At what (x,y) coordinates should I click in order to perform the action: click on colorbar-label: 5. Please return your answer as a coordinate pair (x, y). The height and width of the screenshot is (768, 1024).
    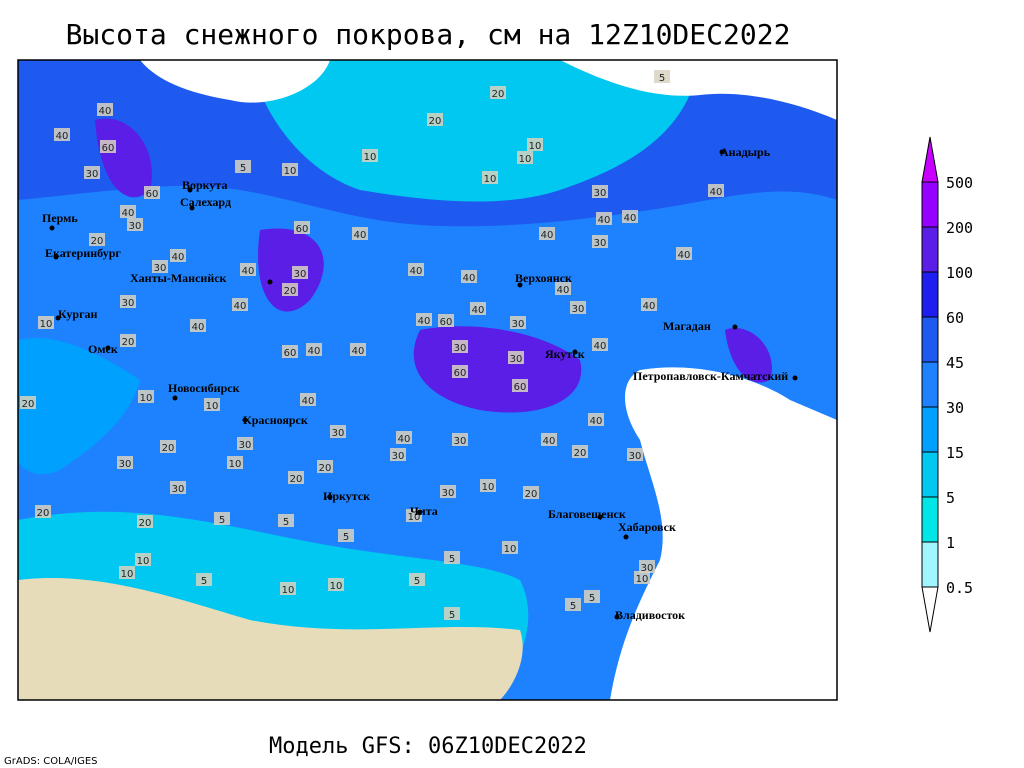
    Looking at the image, I should click on (950, 498).